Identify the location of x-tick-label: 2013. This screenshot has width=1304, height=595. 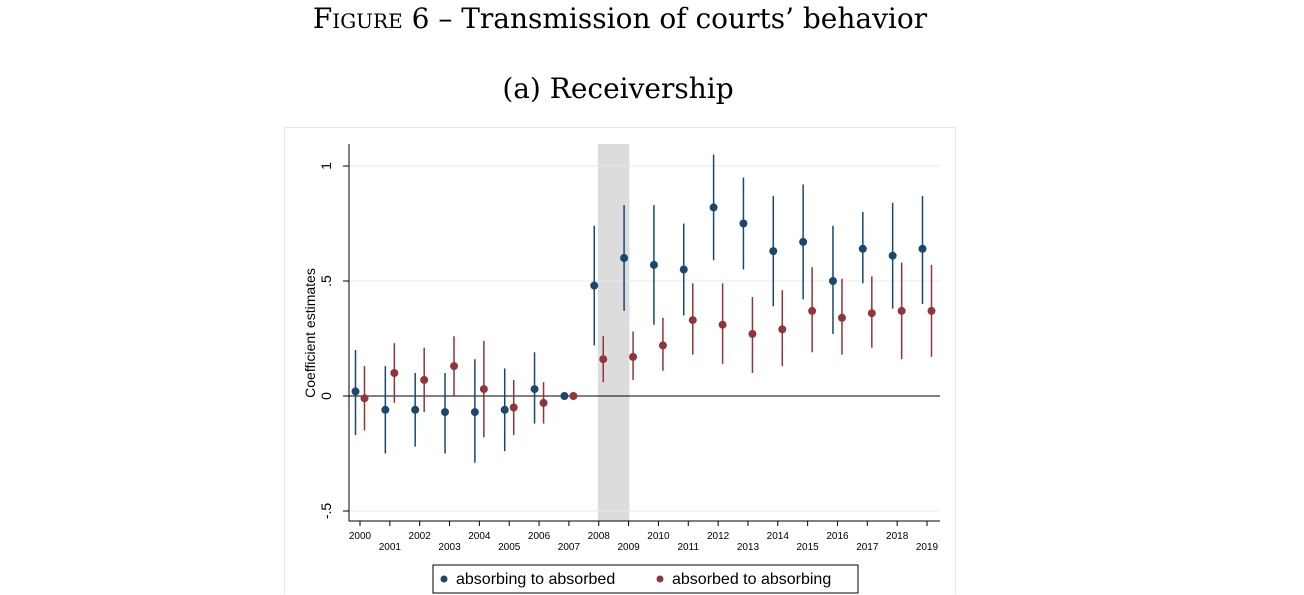
(748, 547).